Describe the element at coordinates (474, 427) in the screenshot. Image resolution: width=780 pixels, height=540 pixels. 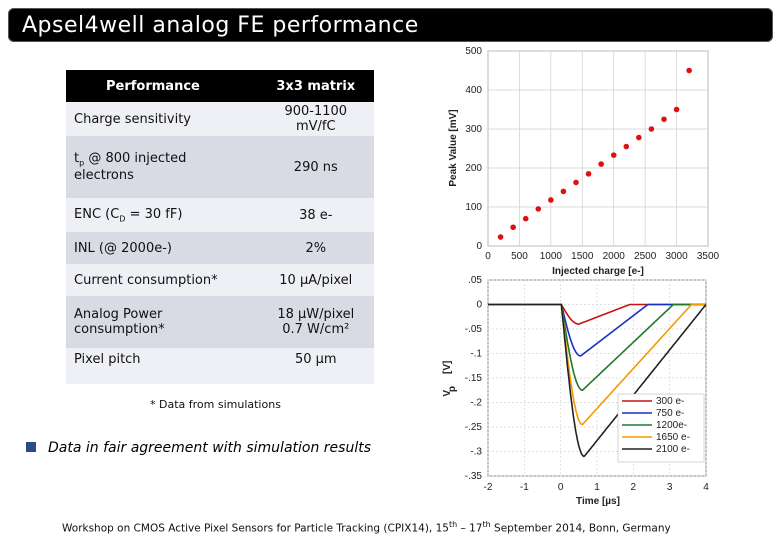
I see `y-tick-label: -.25` at that location.